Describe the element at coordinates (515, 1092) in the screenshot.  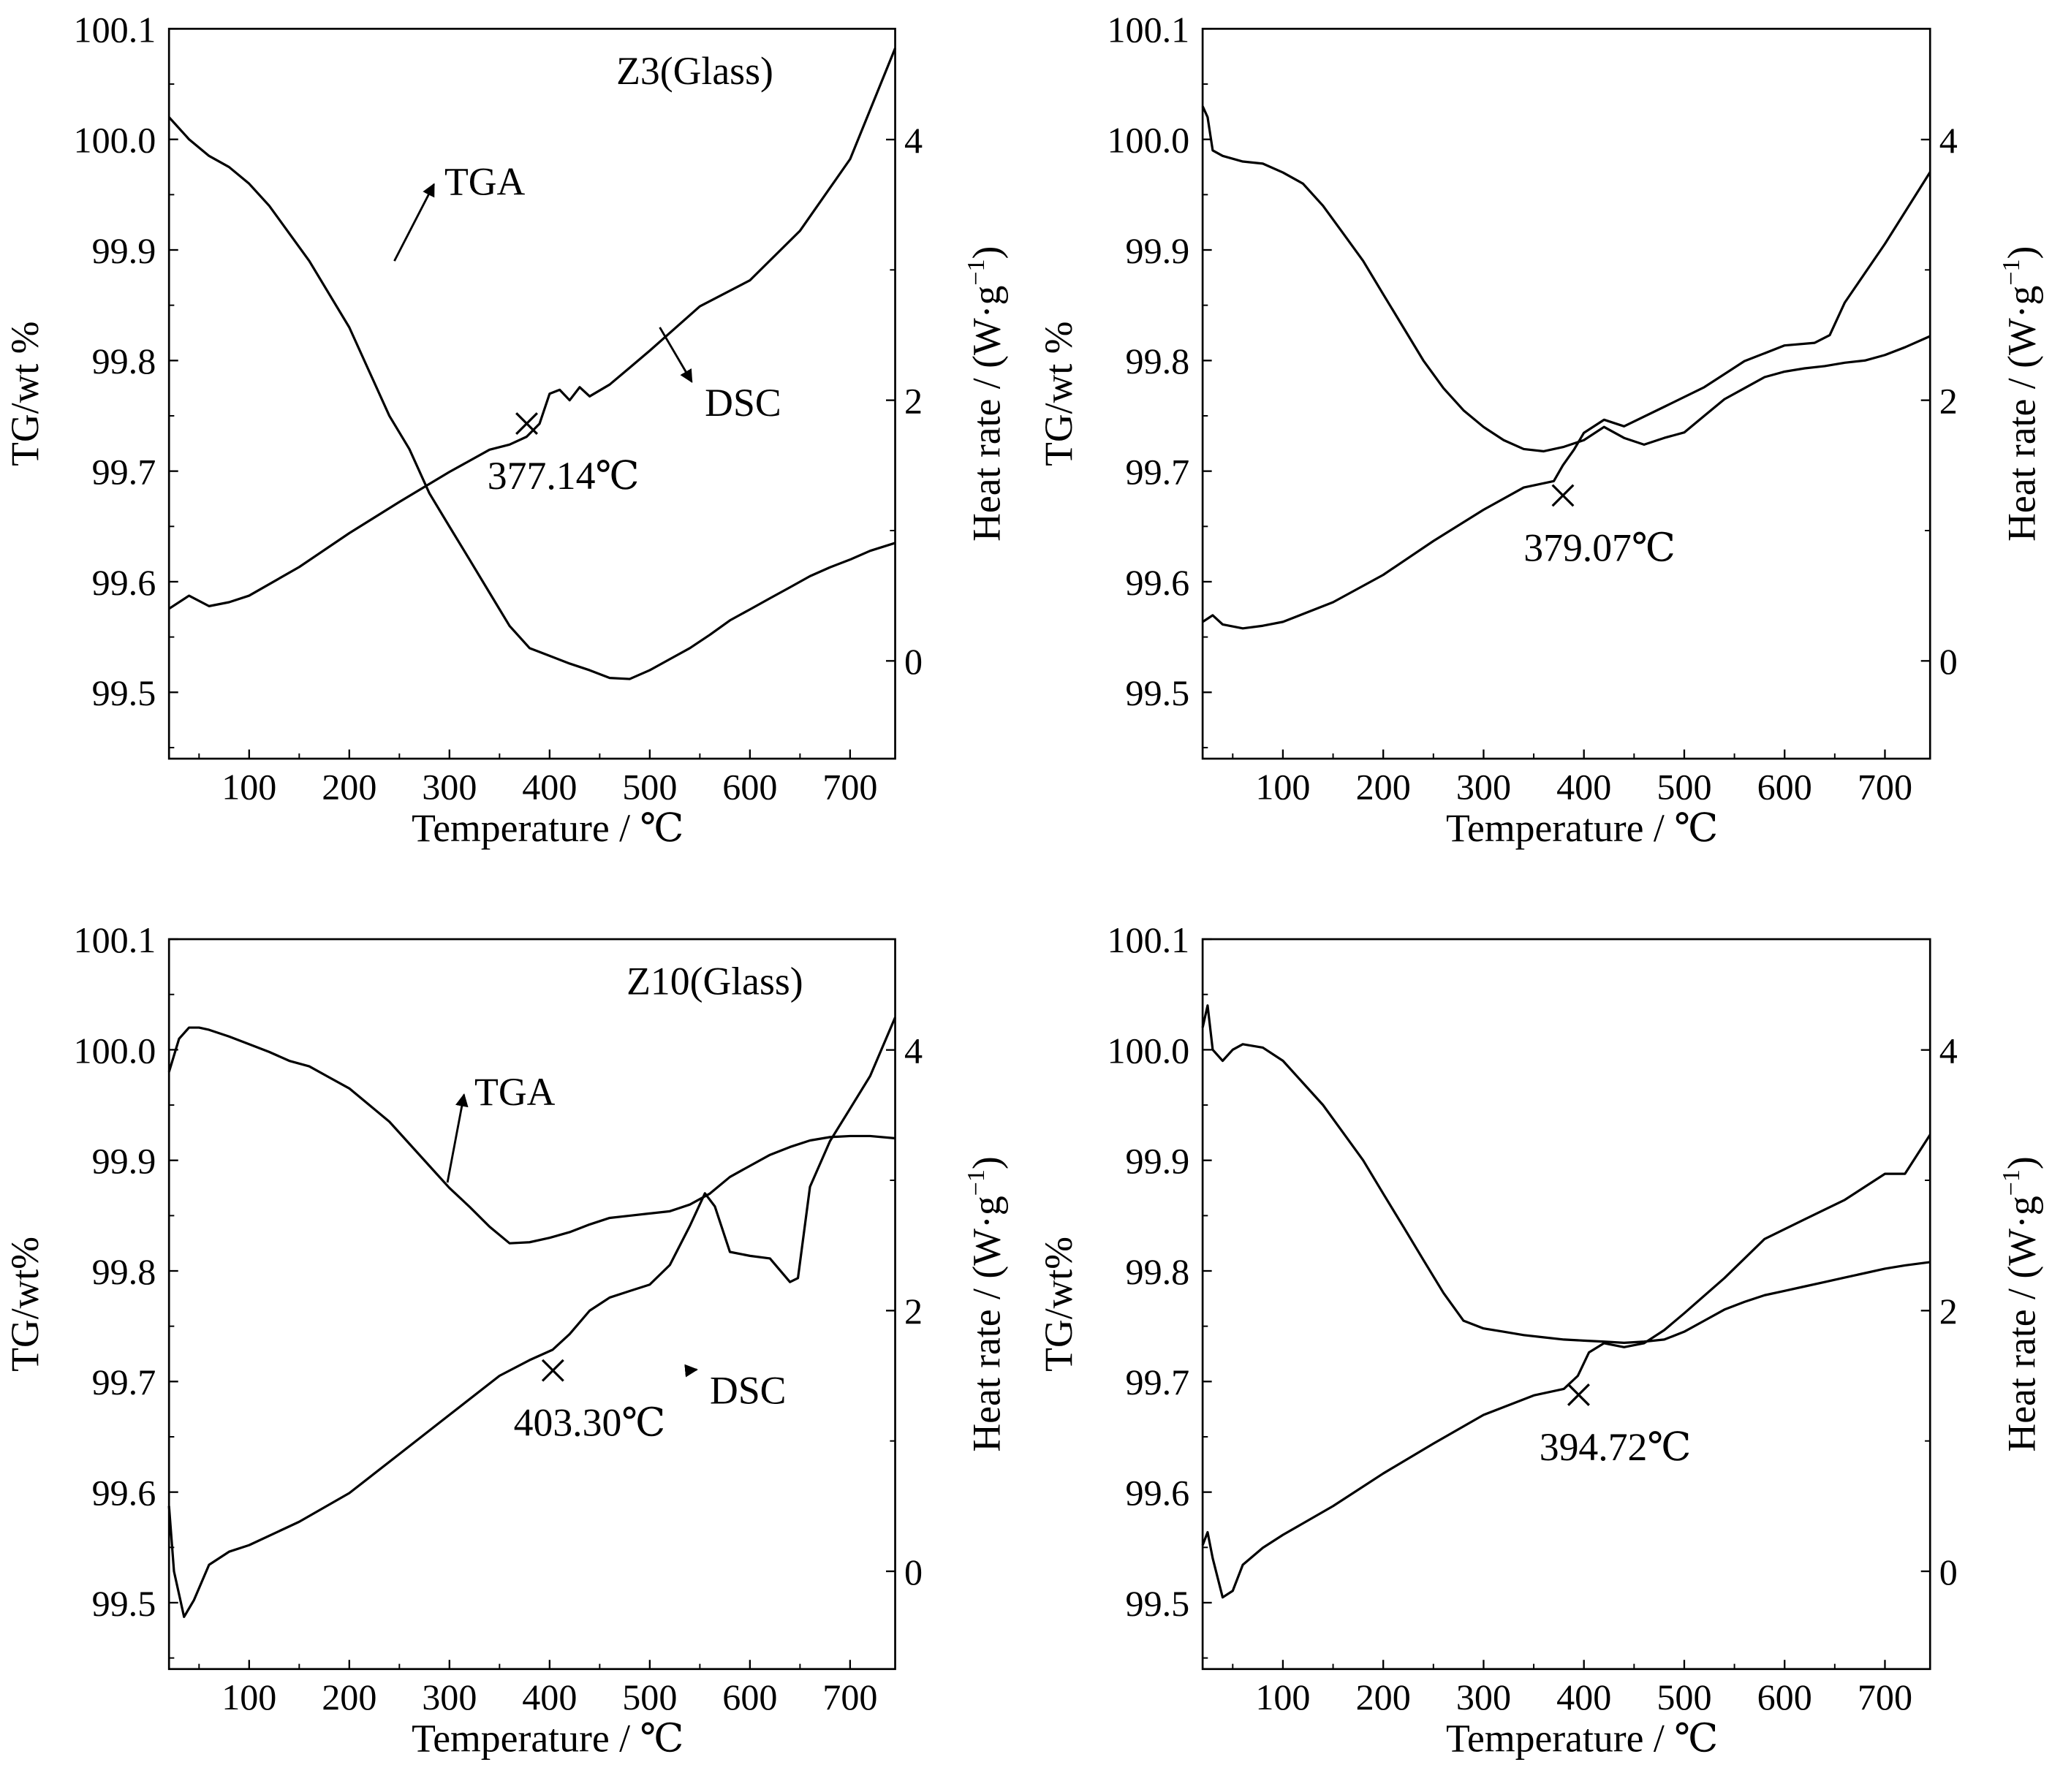
I see `series-label-tga: TGA` at that location.